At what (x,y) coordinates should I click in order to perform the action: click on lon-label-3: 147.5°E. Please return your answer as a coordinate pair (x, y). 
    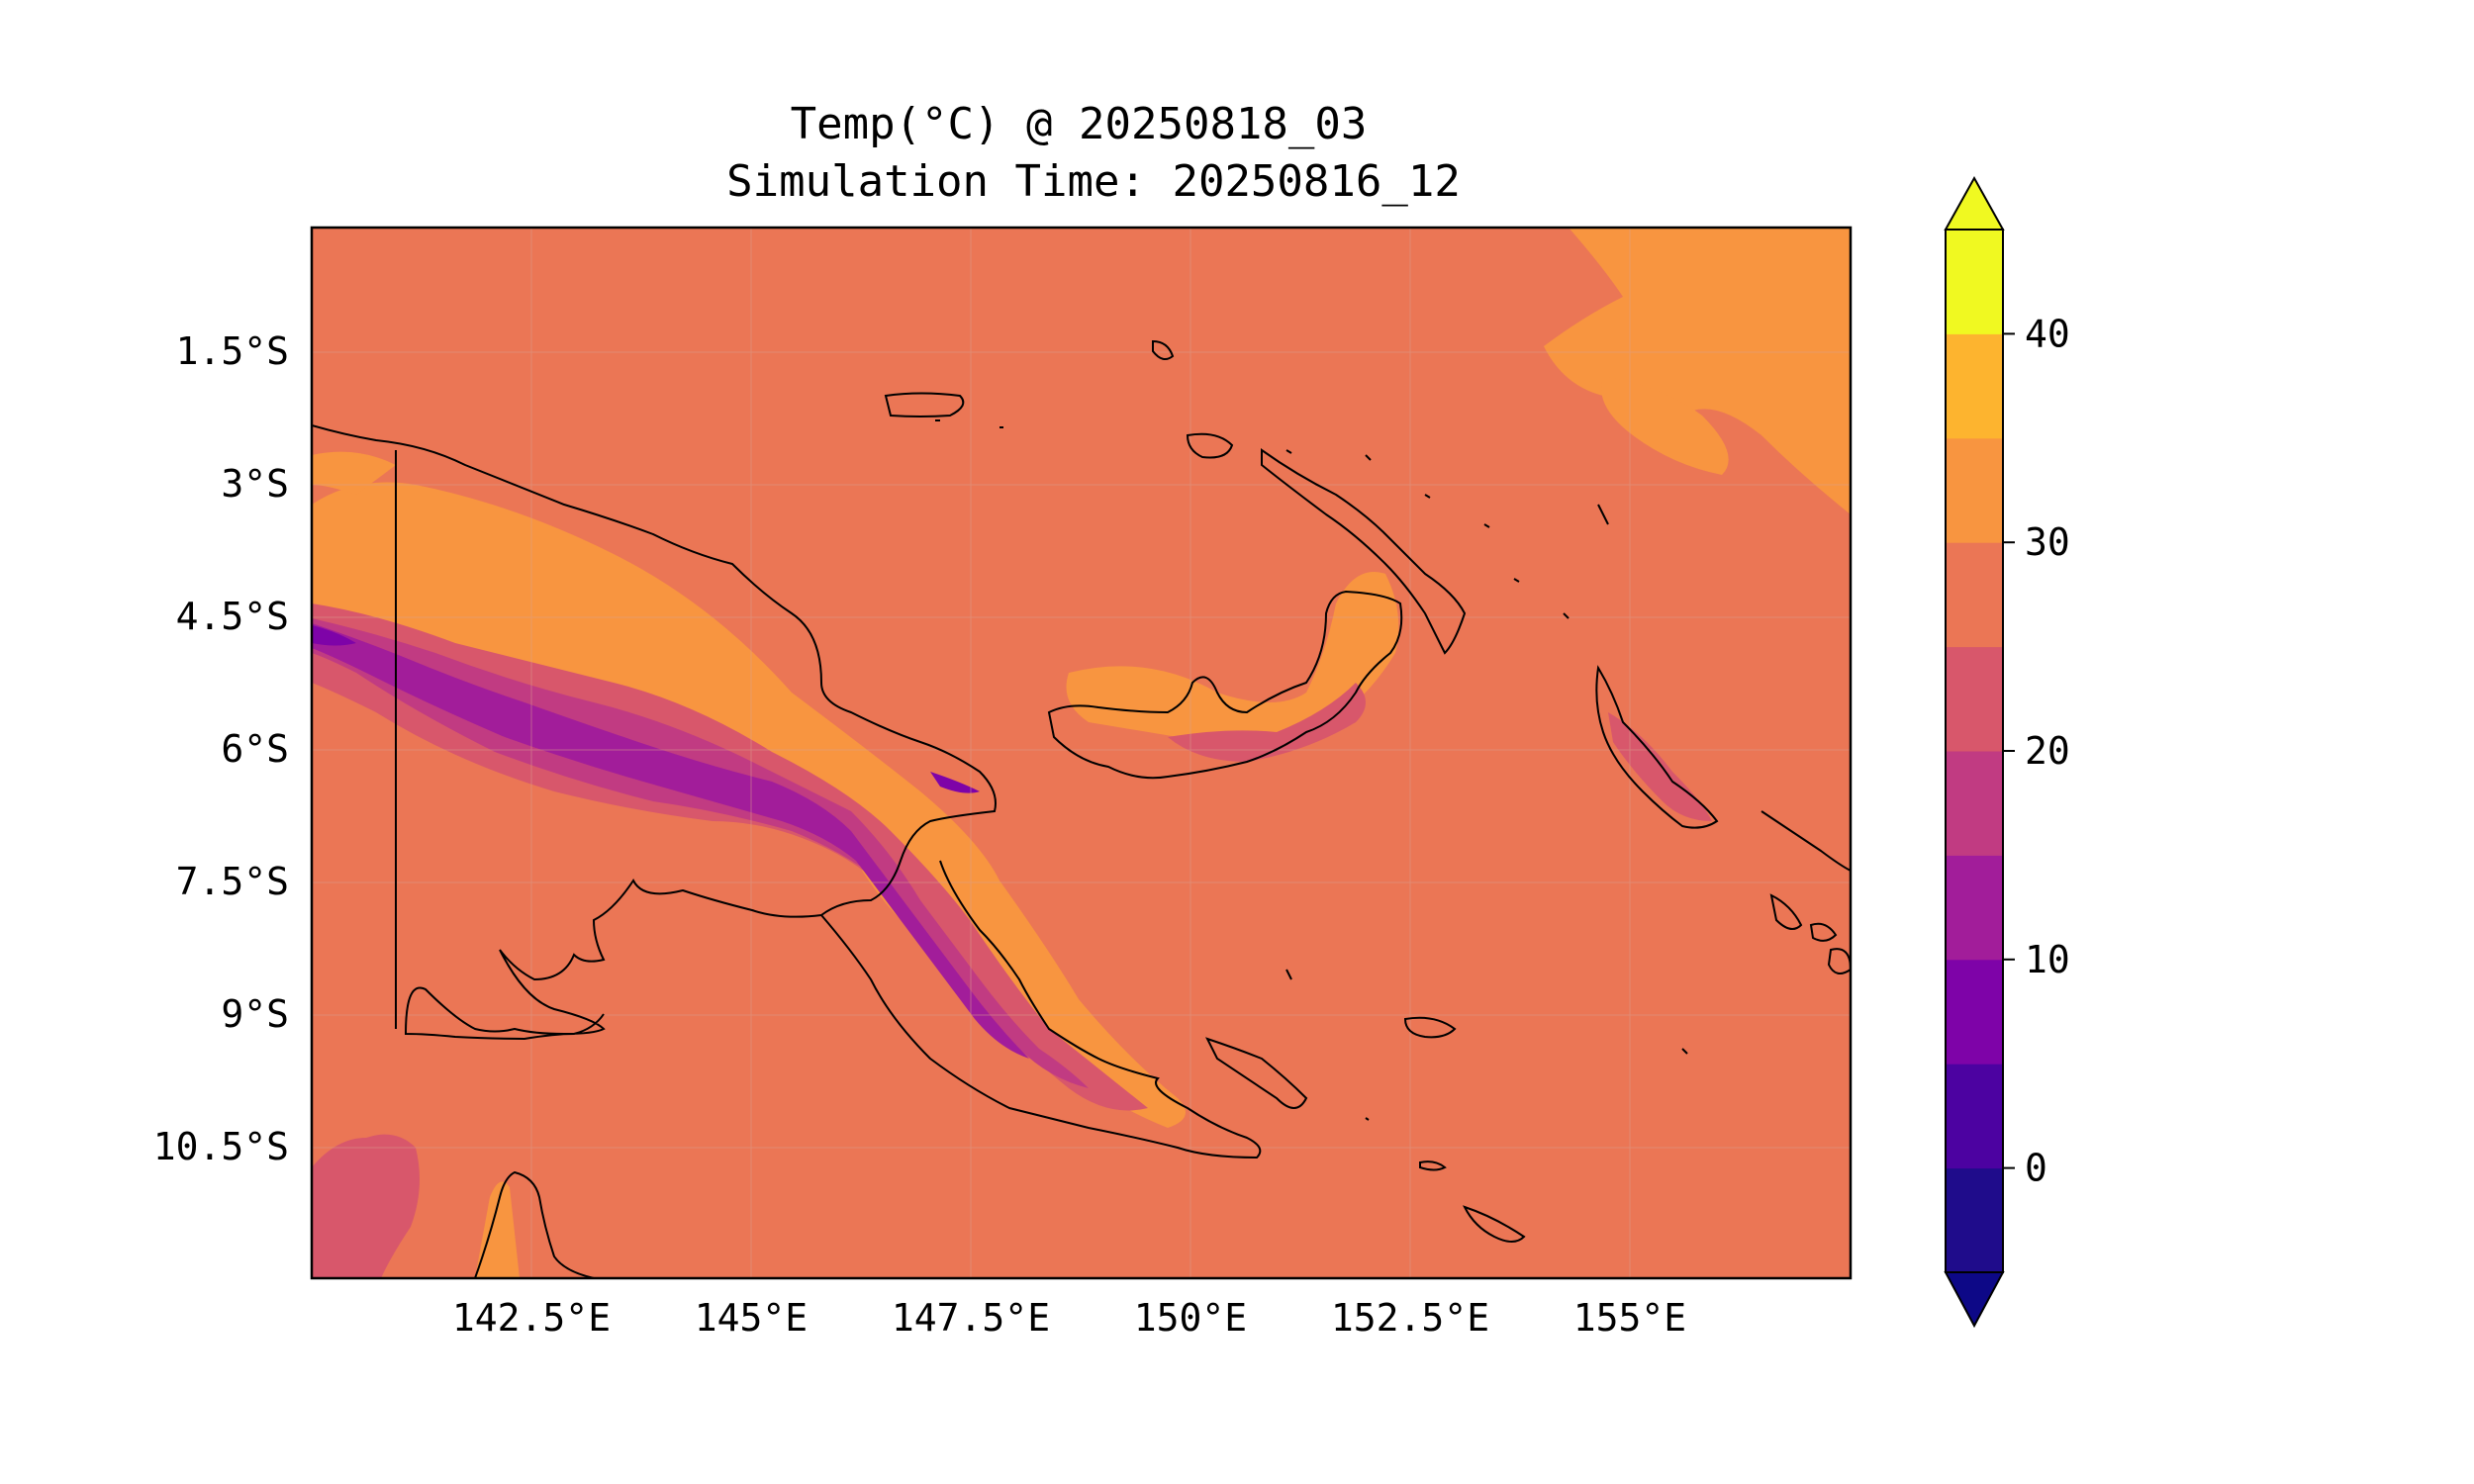
    Looking at the image, I should click on (971, 1318).